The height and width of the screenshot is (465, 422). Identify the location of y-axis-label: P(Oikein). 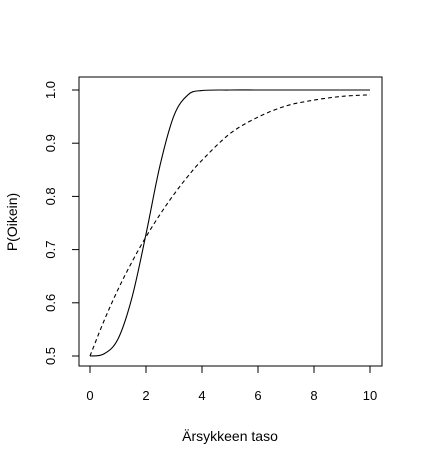
(12, 222).